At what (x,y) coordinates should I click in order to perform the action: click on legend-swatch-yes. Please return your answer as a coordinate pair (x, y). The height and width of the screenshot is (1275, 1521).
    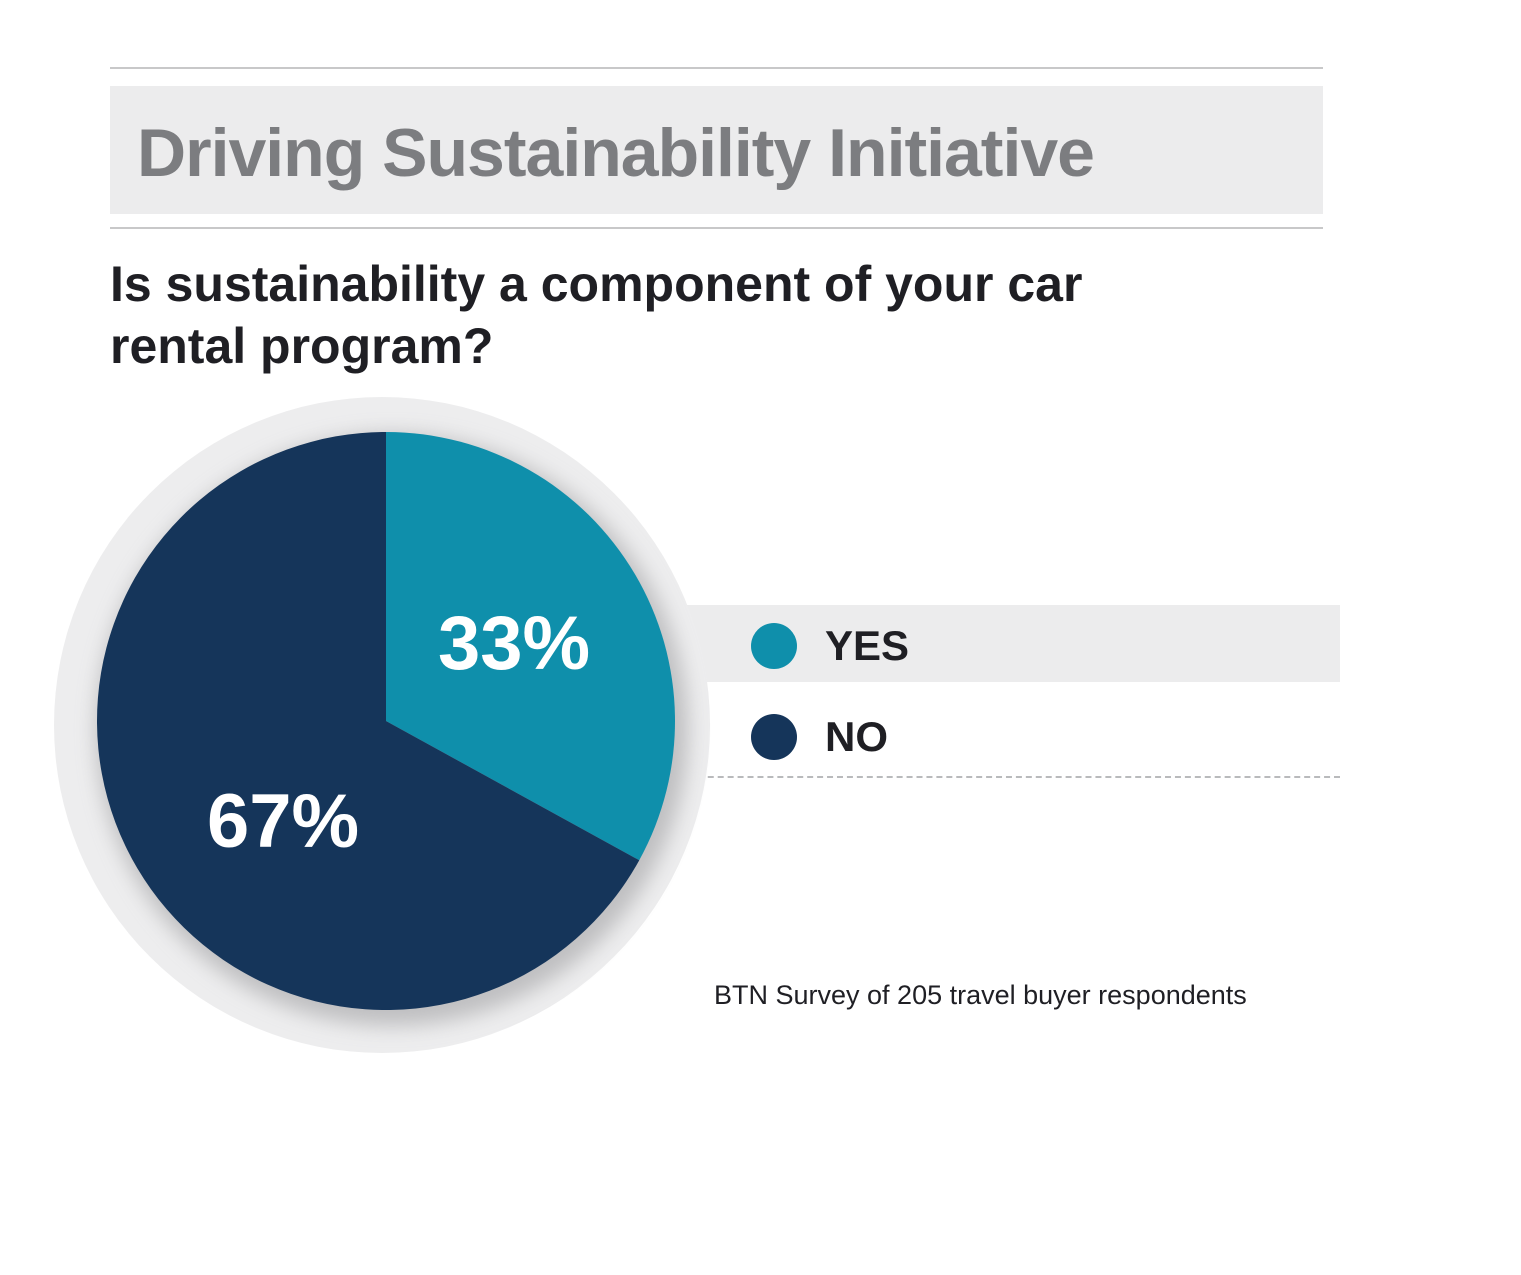
    Looking at the image, I should click on (774, 646).